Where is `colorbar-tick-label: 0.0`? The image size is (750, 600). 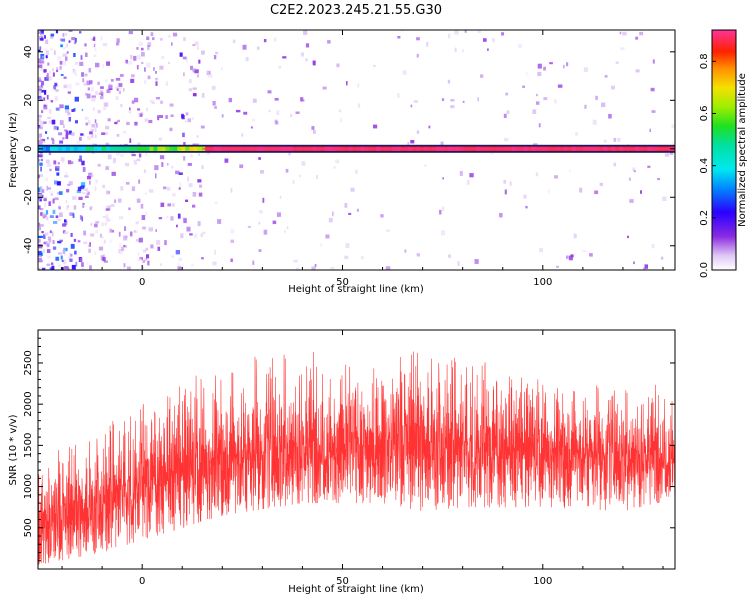 colorbar-tick-label: 0.0 is located at coordinates (704, 270).